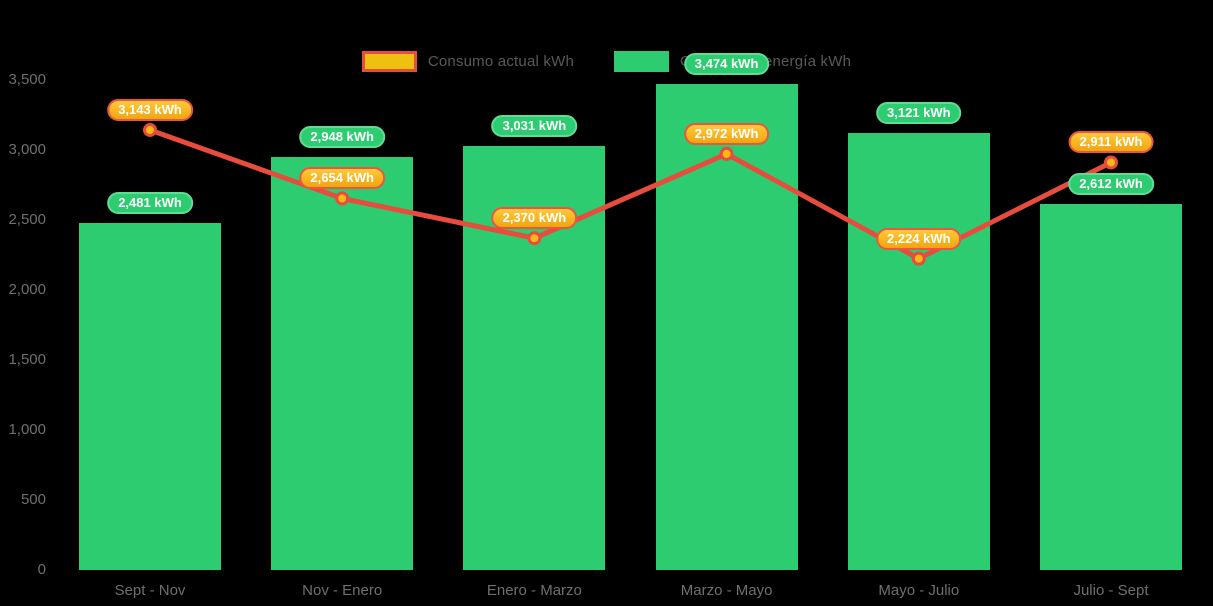 The width and height of the screenshot is (1213, 606). What do you see at coordinates (726, 63) in the screenshot?
I see `generation-value-badge: 3,474 kWh` at bounding box center [726, 63].